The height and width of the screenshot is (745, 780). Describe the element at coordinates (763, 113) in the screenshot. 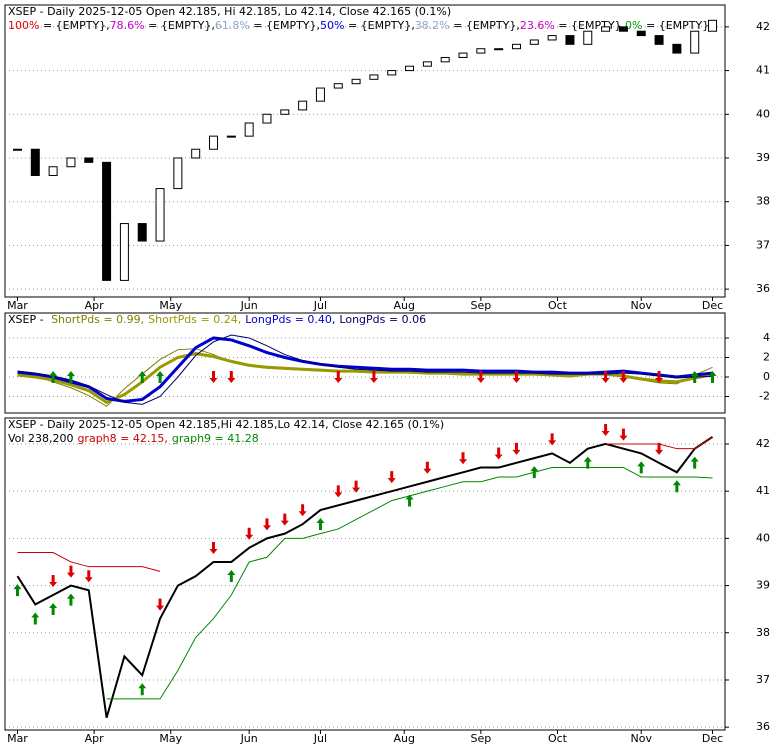

I see `y-tick-label: 40` at that location.